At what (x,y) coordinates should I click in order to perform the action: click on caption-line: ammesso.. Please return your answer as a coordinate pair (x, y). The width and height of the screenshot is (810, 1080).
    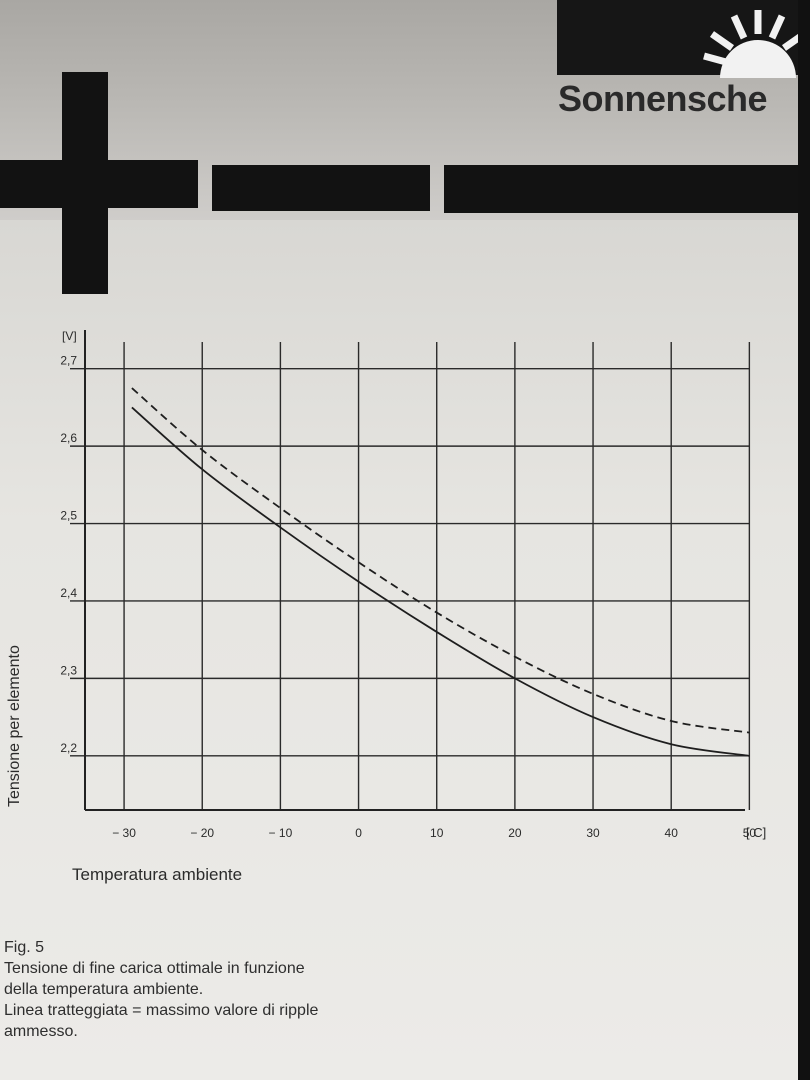
    Looking at the image, I should click on (41, 1031).